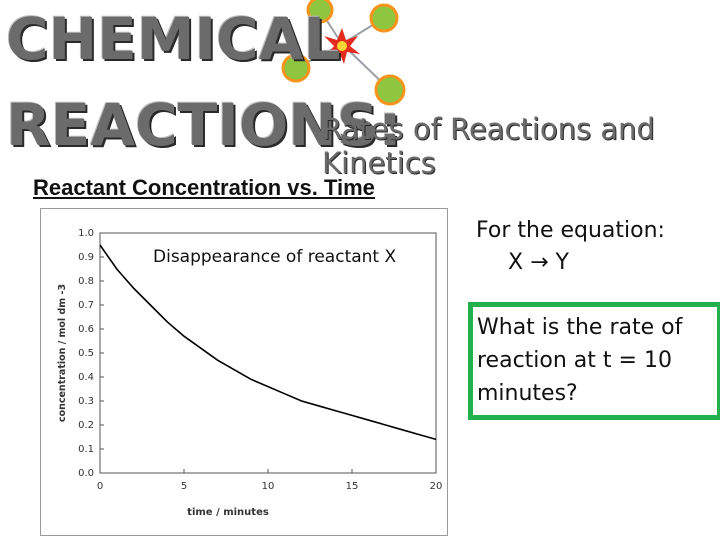  I want to click on y-tick-label: 0.4, so click(86, 377).